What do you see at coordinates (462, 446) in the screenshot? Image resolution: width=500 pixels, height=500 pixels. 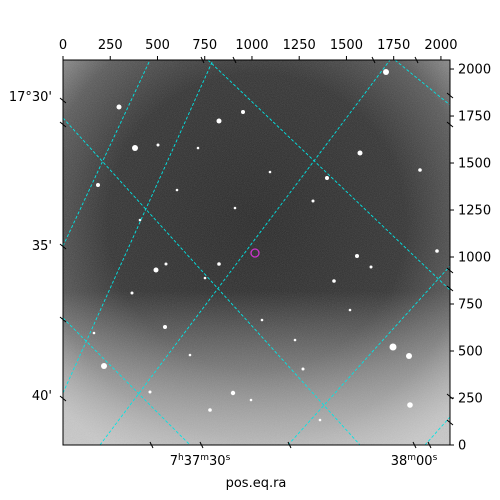 I see `right-tick-label: 0` at bounding box center [462, 446].